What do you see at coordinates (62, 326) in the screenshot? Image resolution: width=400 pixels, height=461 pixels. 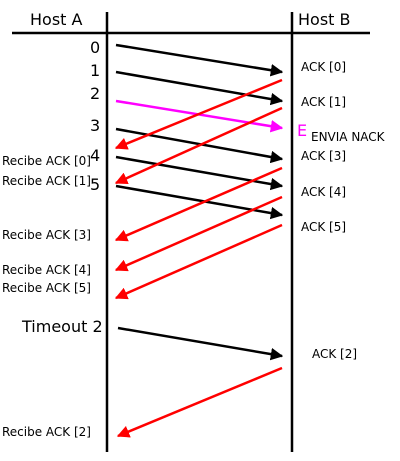 I see `timeout-label: Timeout 2` at bounding box center [62, 326].